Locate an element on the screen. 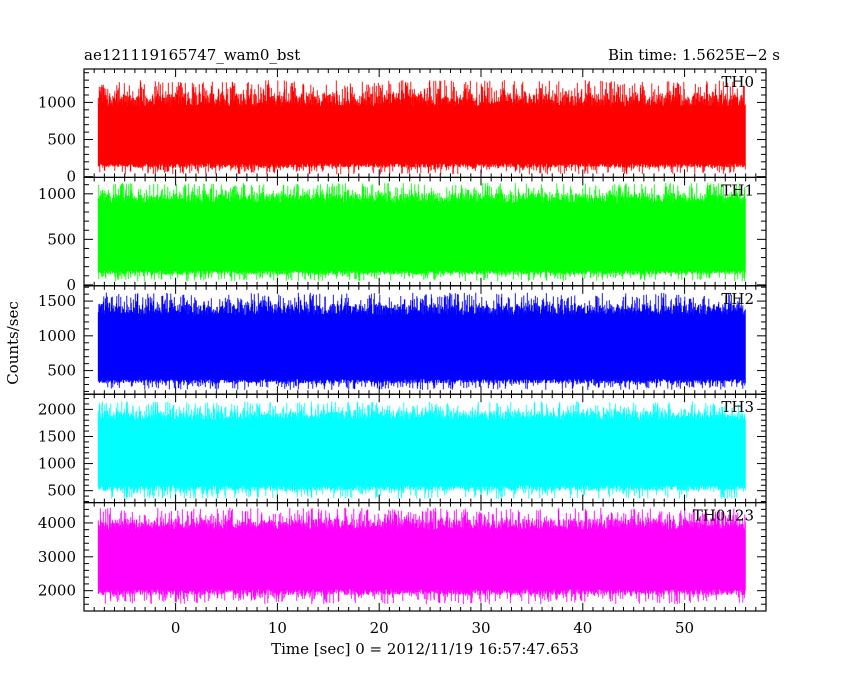  series-th0123 is located at coordinates (421, 556).